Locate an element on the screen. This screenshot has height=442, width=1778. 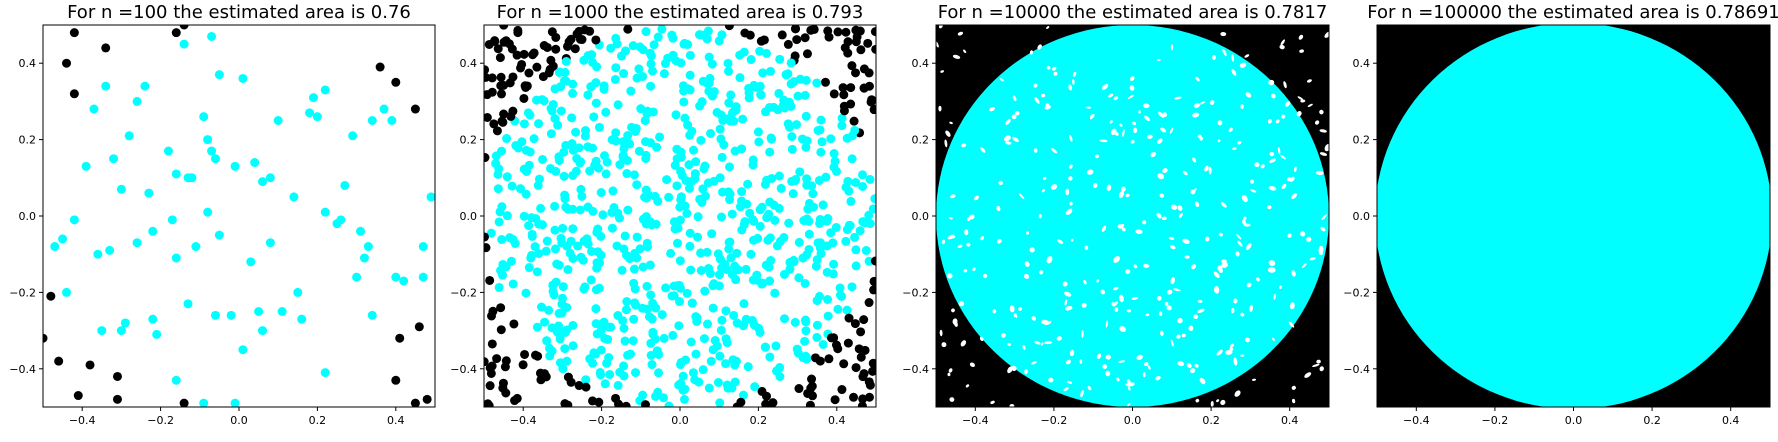
x-tick-label: −0.4 is located at coordinates (975, 420).